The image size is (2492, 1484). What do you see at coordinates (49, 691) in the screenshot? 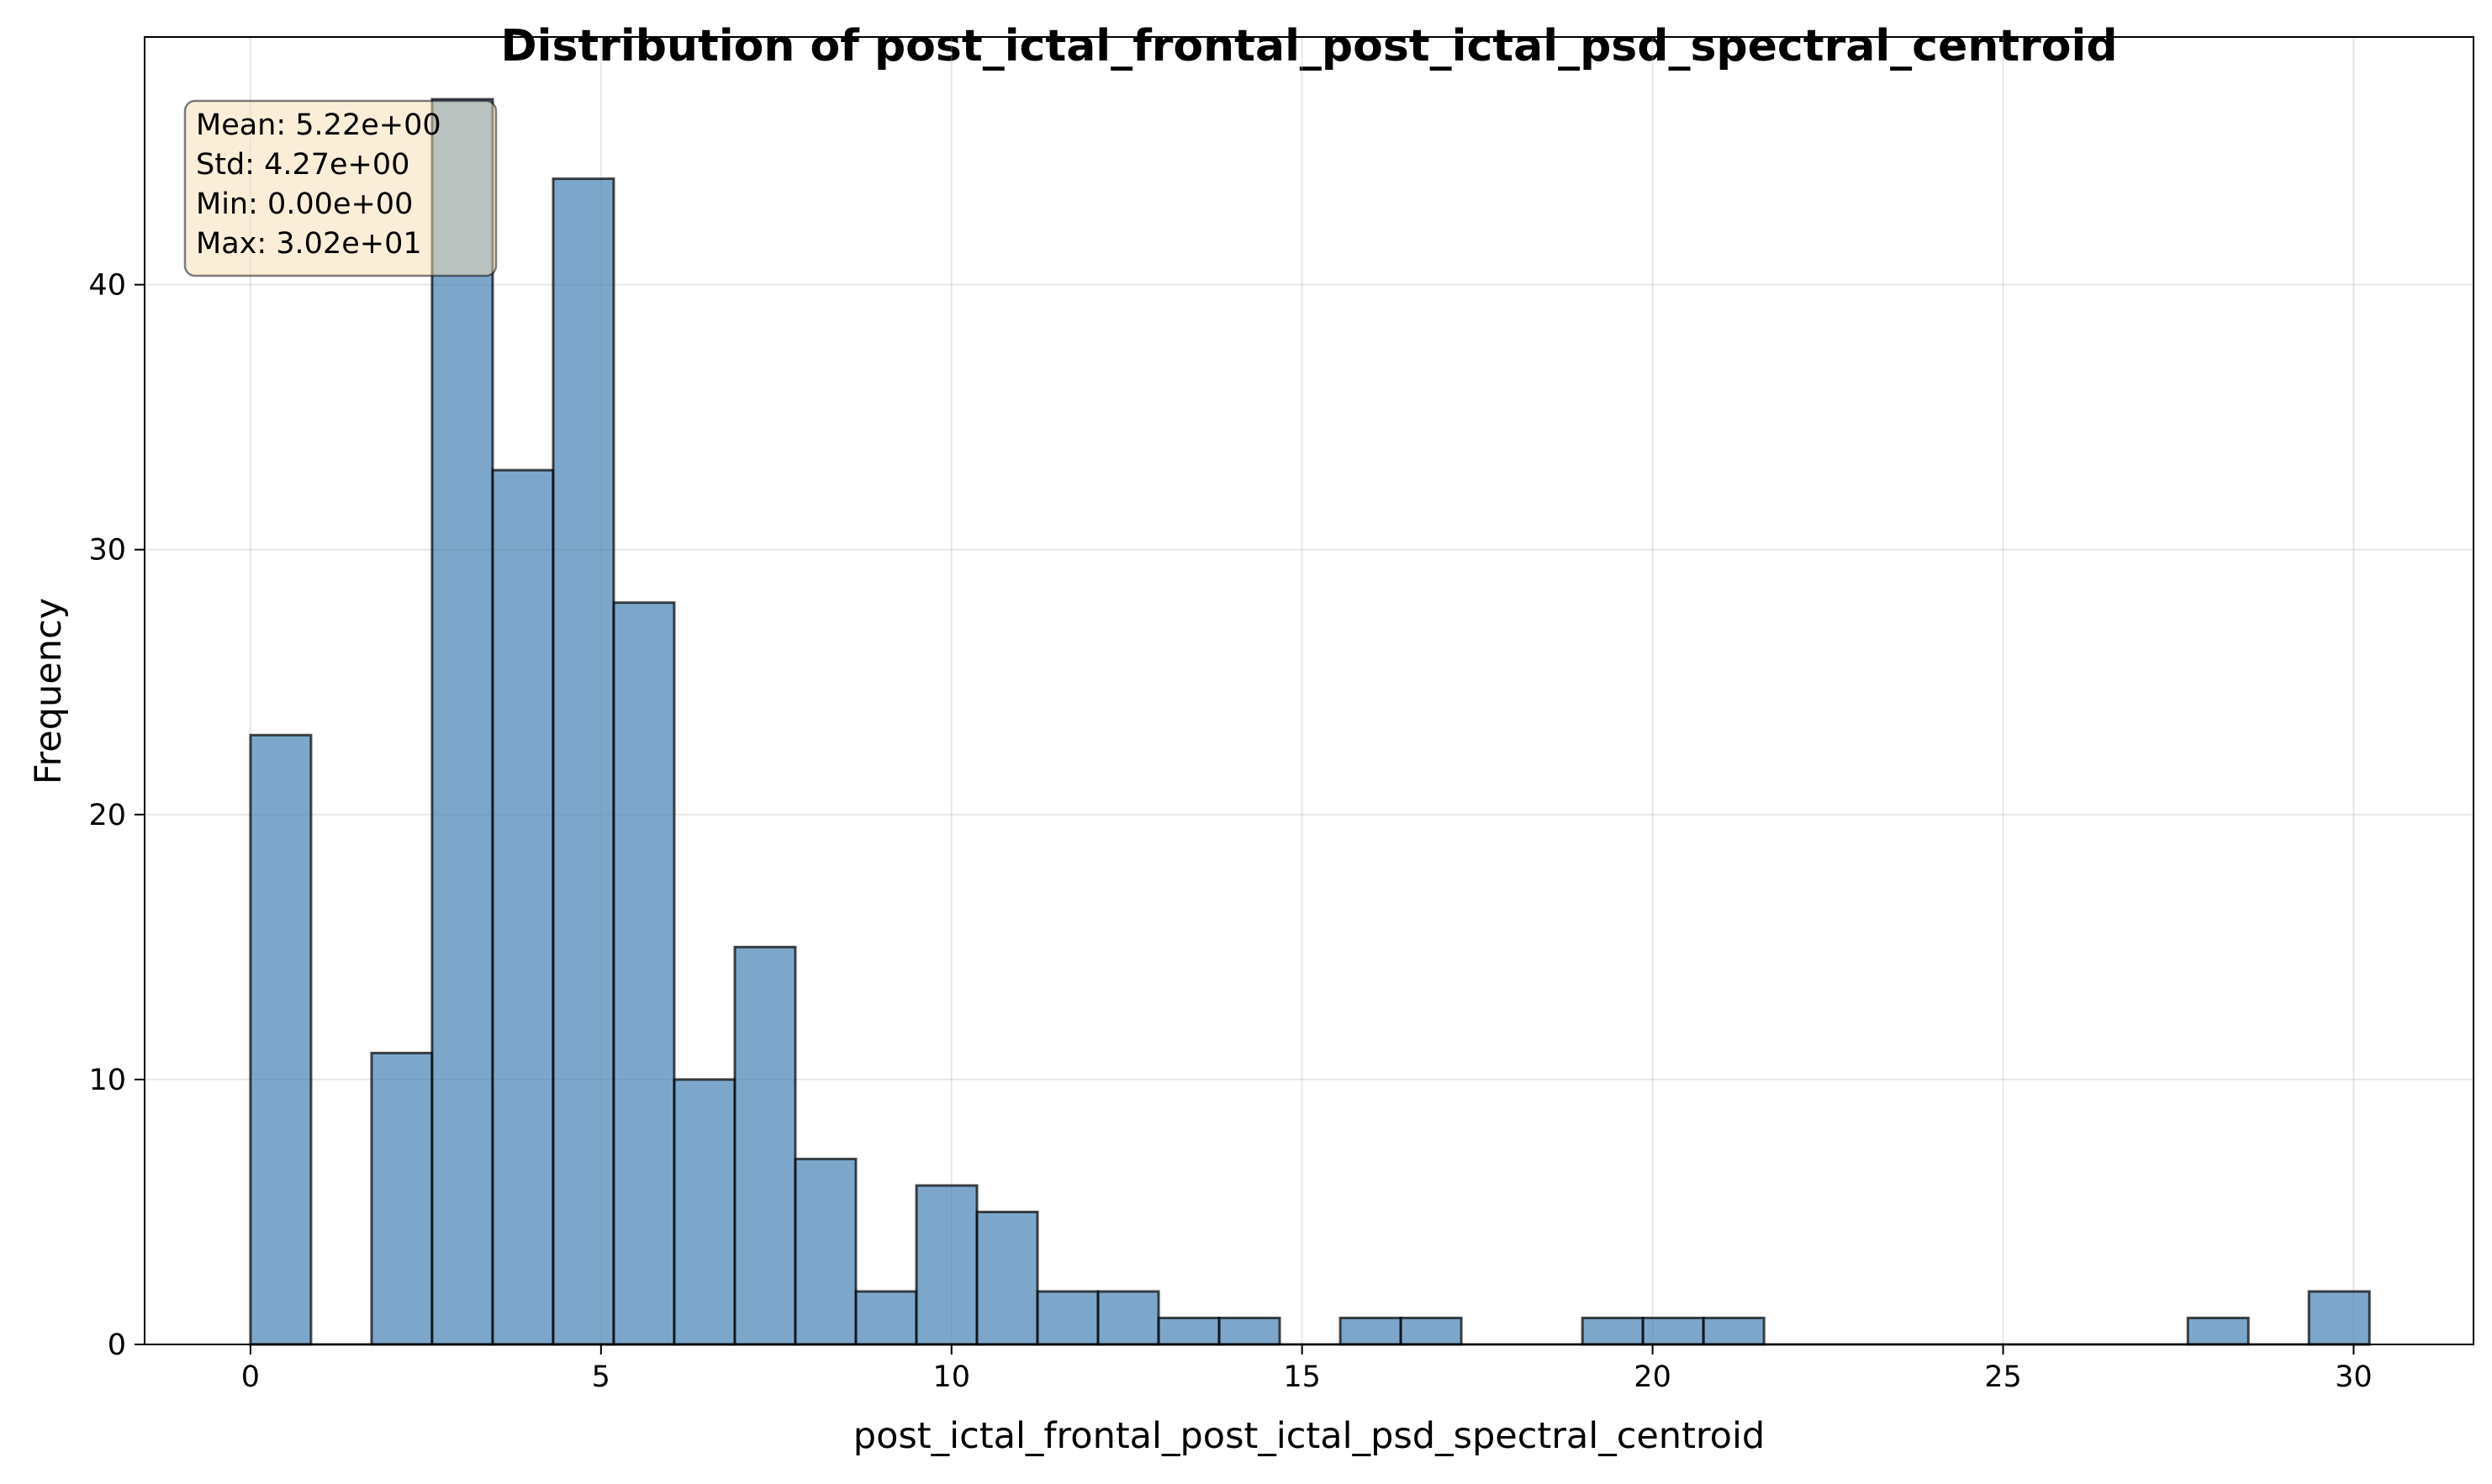
I see `y-axis-label: Frequency` at bounding box center [49, 691].